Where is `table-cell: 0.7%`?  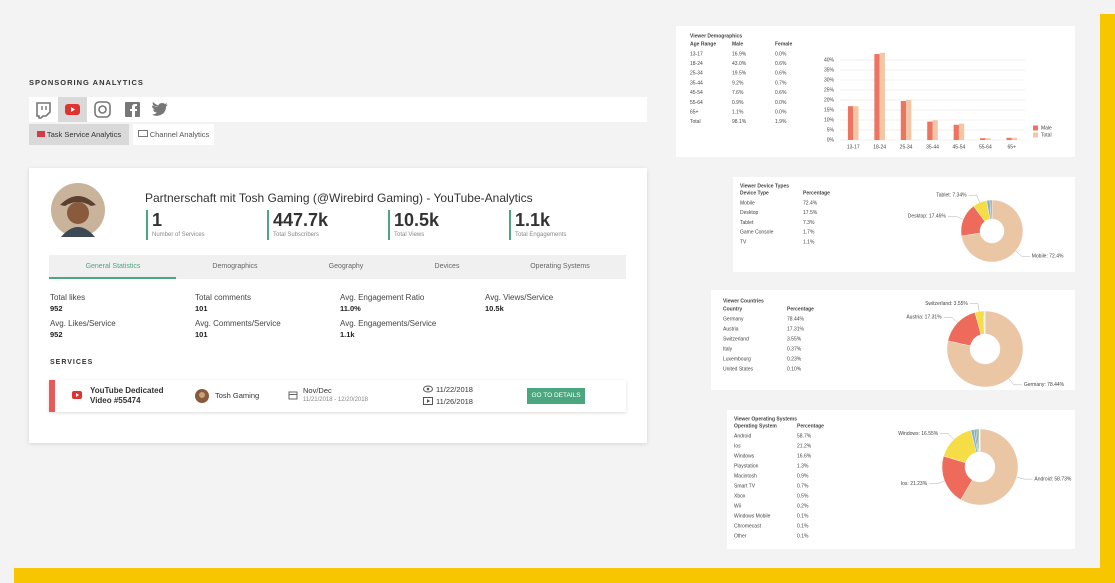
table-cell: 0.7% is located at coordinates (803, 486).